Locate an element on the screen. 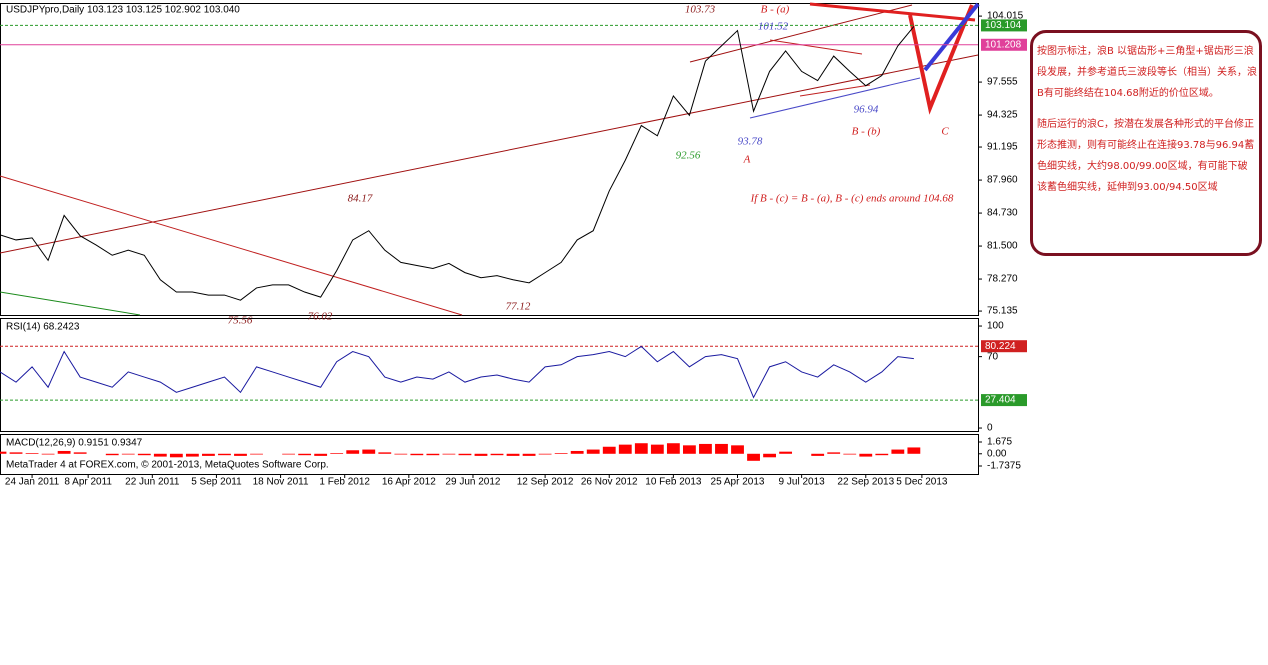 The image size is (1268, 665). x-tick-label: 5 Dec 2013 is located at coordinates (922, 482).